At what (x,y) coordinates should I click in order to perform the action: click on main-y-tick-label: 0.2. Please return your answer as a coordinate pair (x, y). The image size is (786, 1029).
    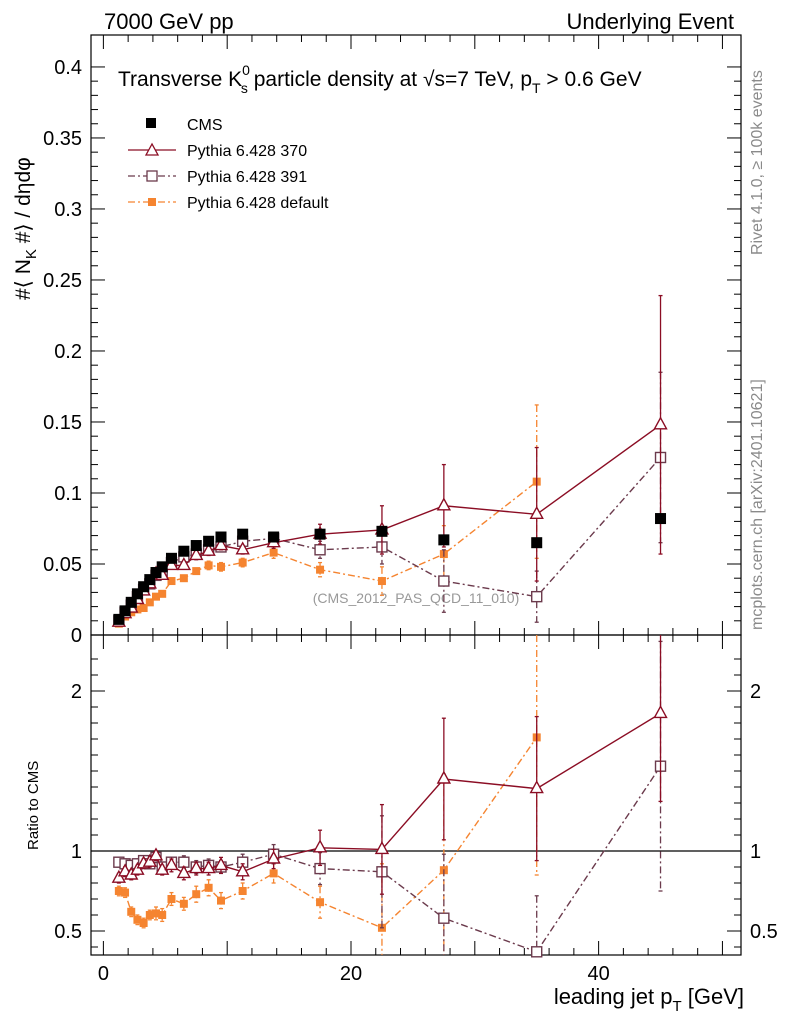
    Looking at the image, I should click on (68, 352).